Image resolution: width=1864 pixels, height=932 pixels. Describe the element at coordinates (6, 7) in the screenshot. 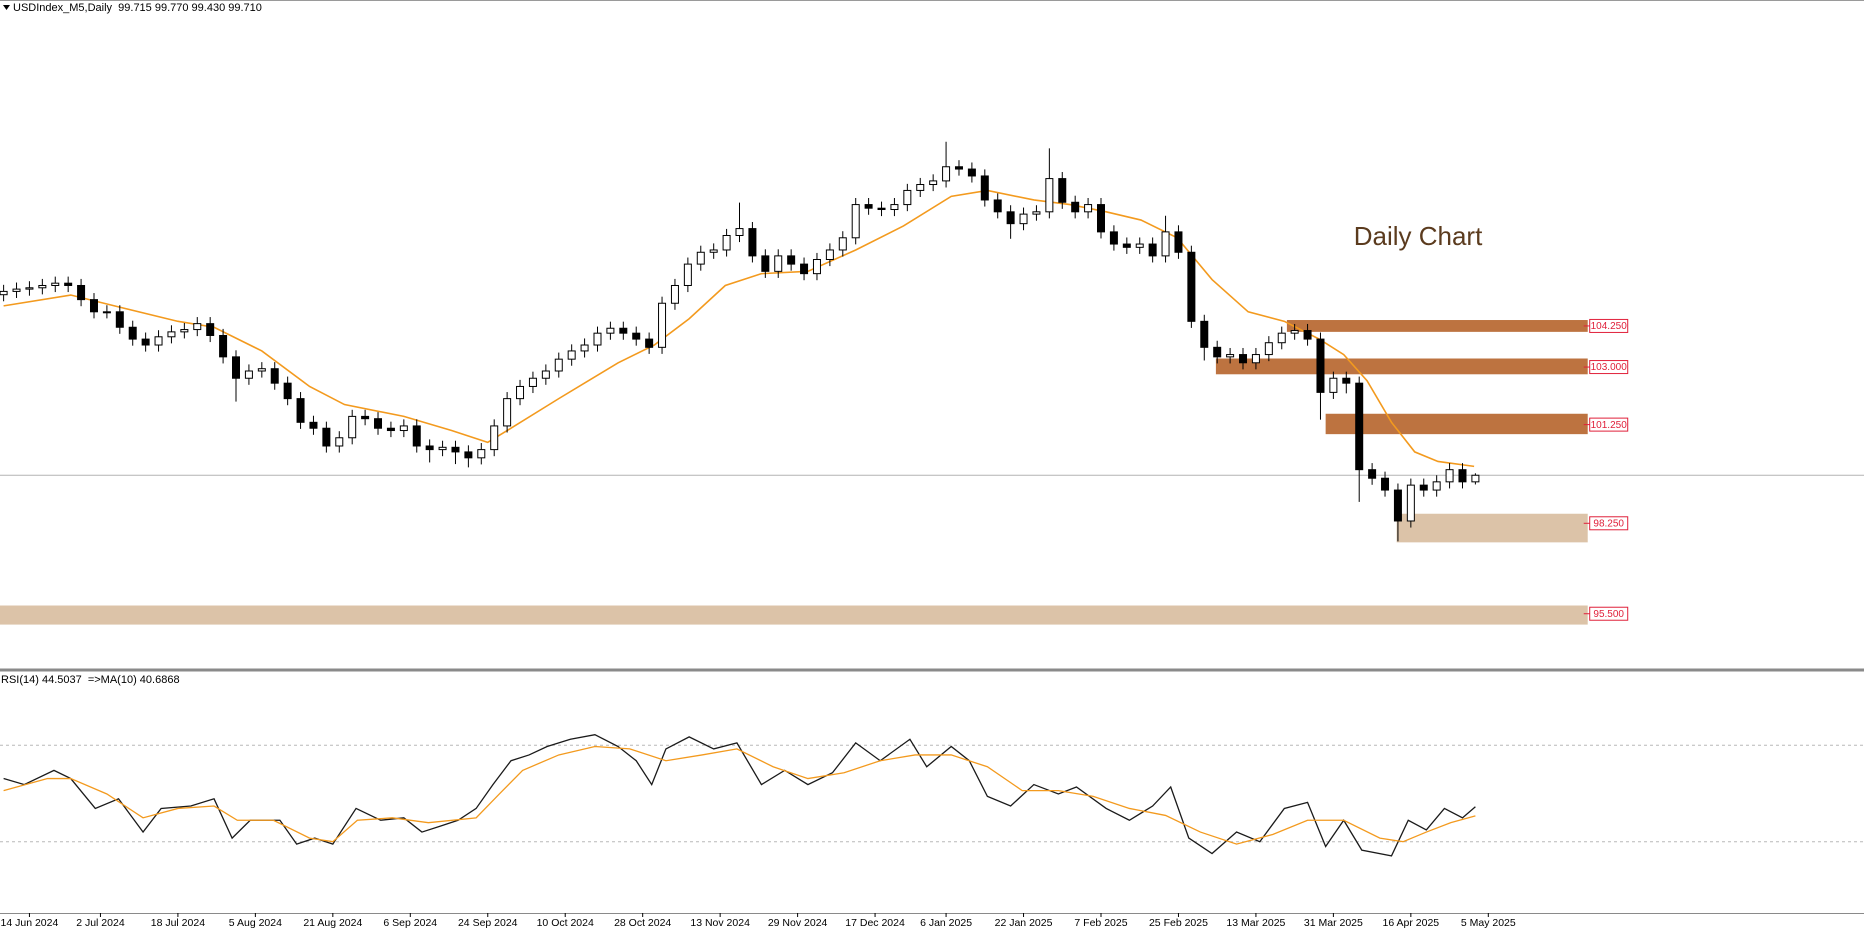

I see `menu-triangle` at that location.